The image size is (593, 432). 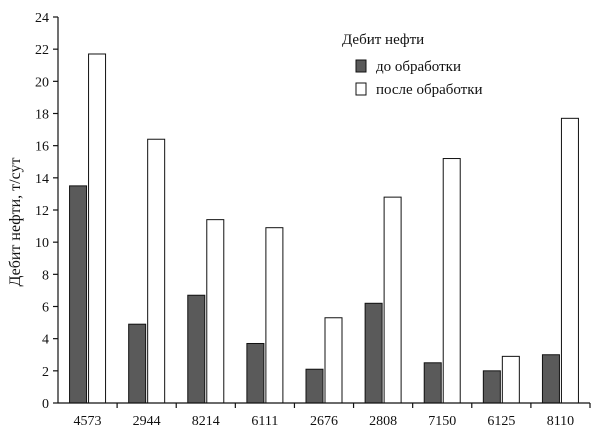 What do you see at coordinates (42, 147) in the screenshot?
I see `y-tick-label: 16` at bounding box center [42, 147].